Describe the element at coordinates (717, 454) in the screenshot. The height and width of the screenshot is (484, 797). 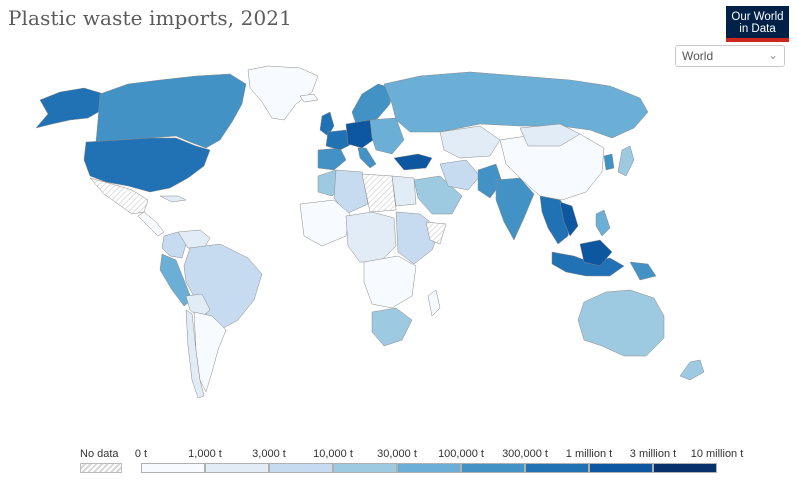
I see `legend-tick-label: 10 million t` at that location.